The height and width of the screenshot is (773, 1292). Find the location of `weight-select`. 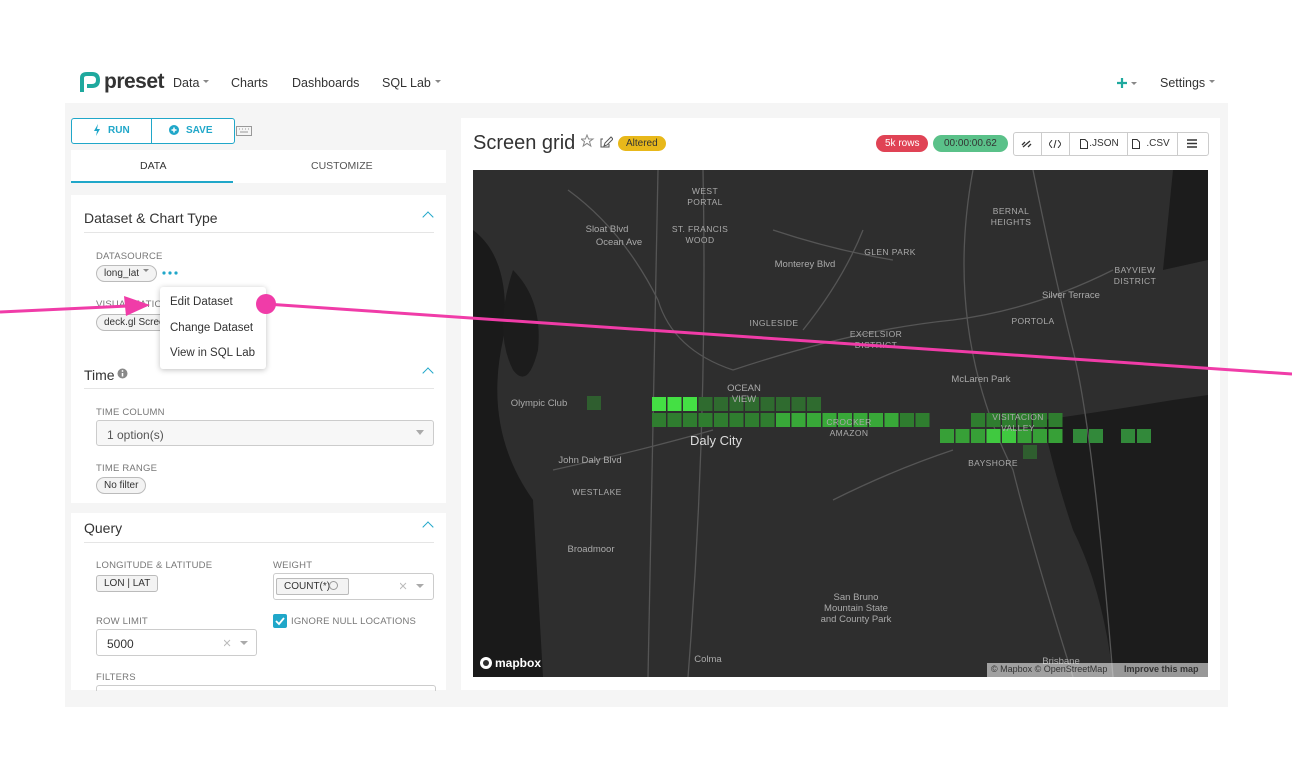

weight-select is located at coordinates (353, 586).